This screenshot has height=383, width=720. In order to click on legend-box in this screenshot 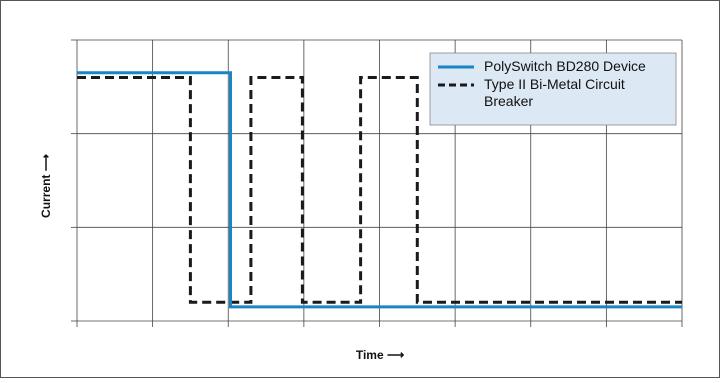, I will do `click(553, 89)`.